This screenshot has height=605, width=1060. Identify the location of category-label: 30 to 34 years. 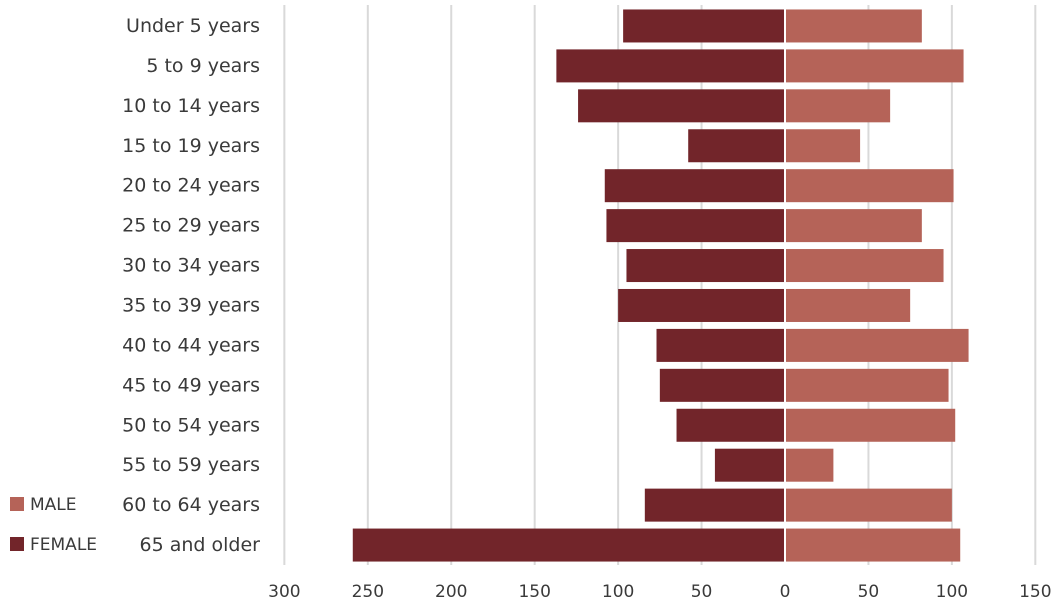
(191, 266).